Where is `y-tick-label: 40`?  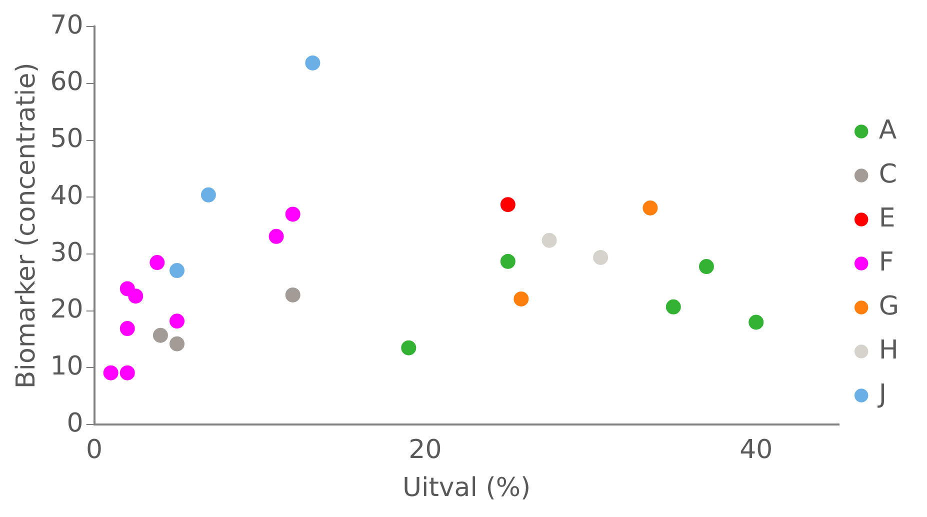 y-tick-label: 40 is located at coordinates (67, 195).